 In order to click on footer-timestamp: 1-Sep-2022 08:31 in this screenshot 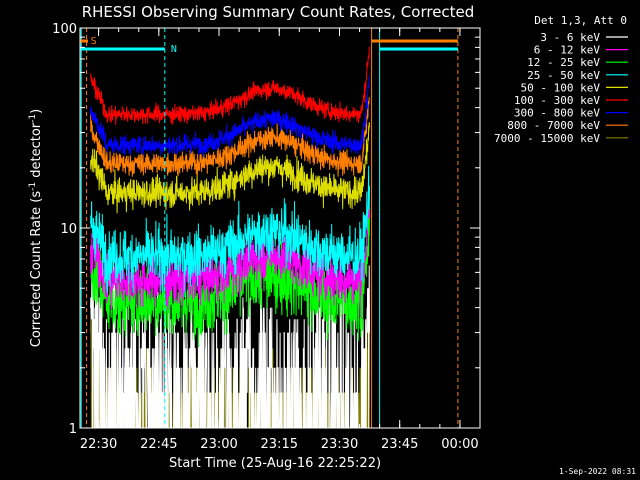, I will do `click(597, 471)`.